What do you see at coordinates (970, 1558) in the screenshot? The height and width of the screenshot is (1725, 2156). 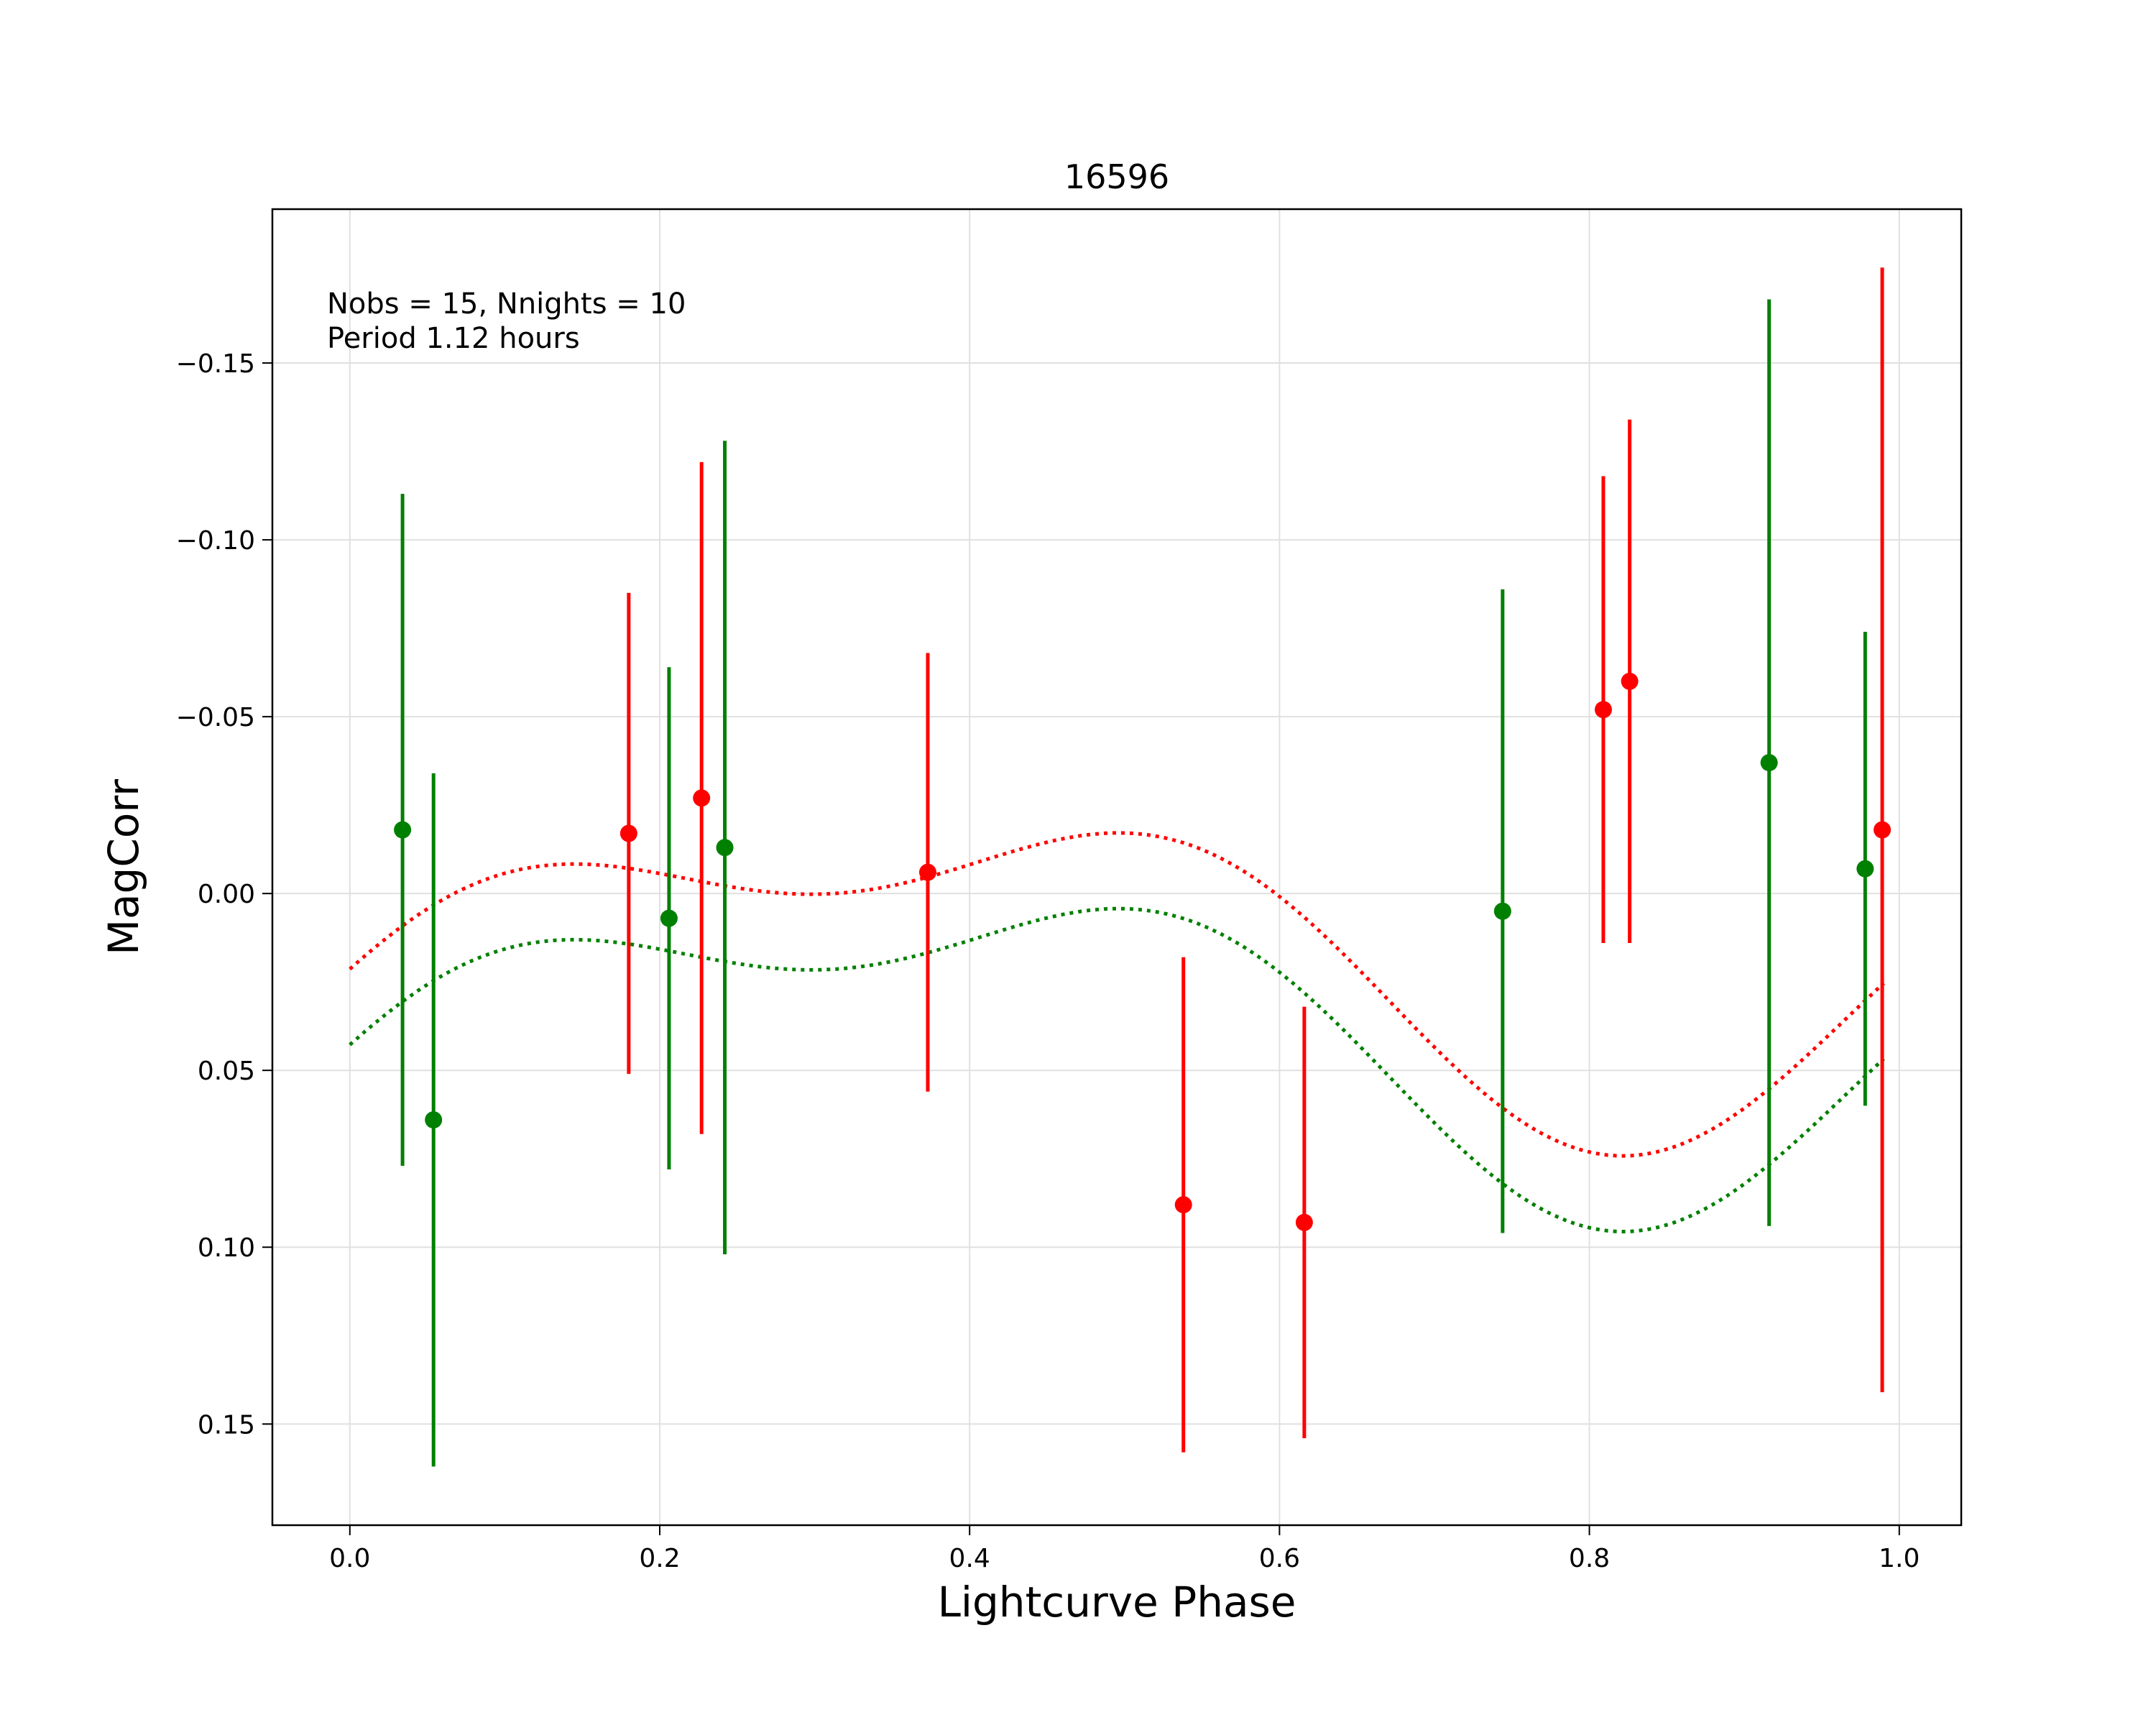 I see `x-tick-label: 0.4` at bounding box center [970, 1558].